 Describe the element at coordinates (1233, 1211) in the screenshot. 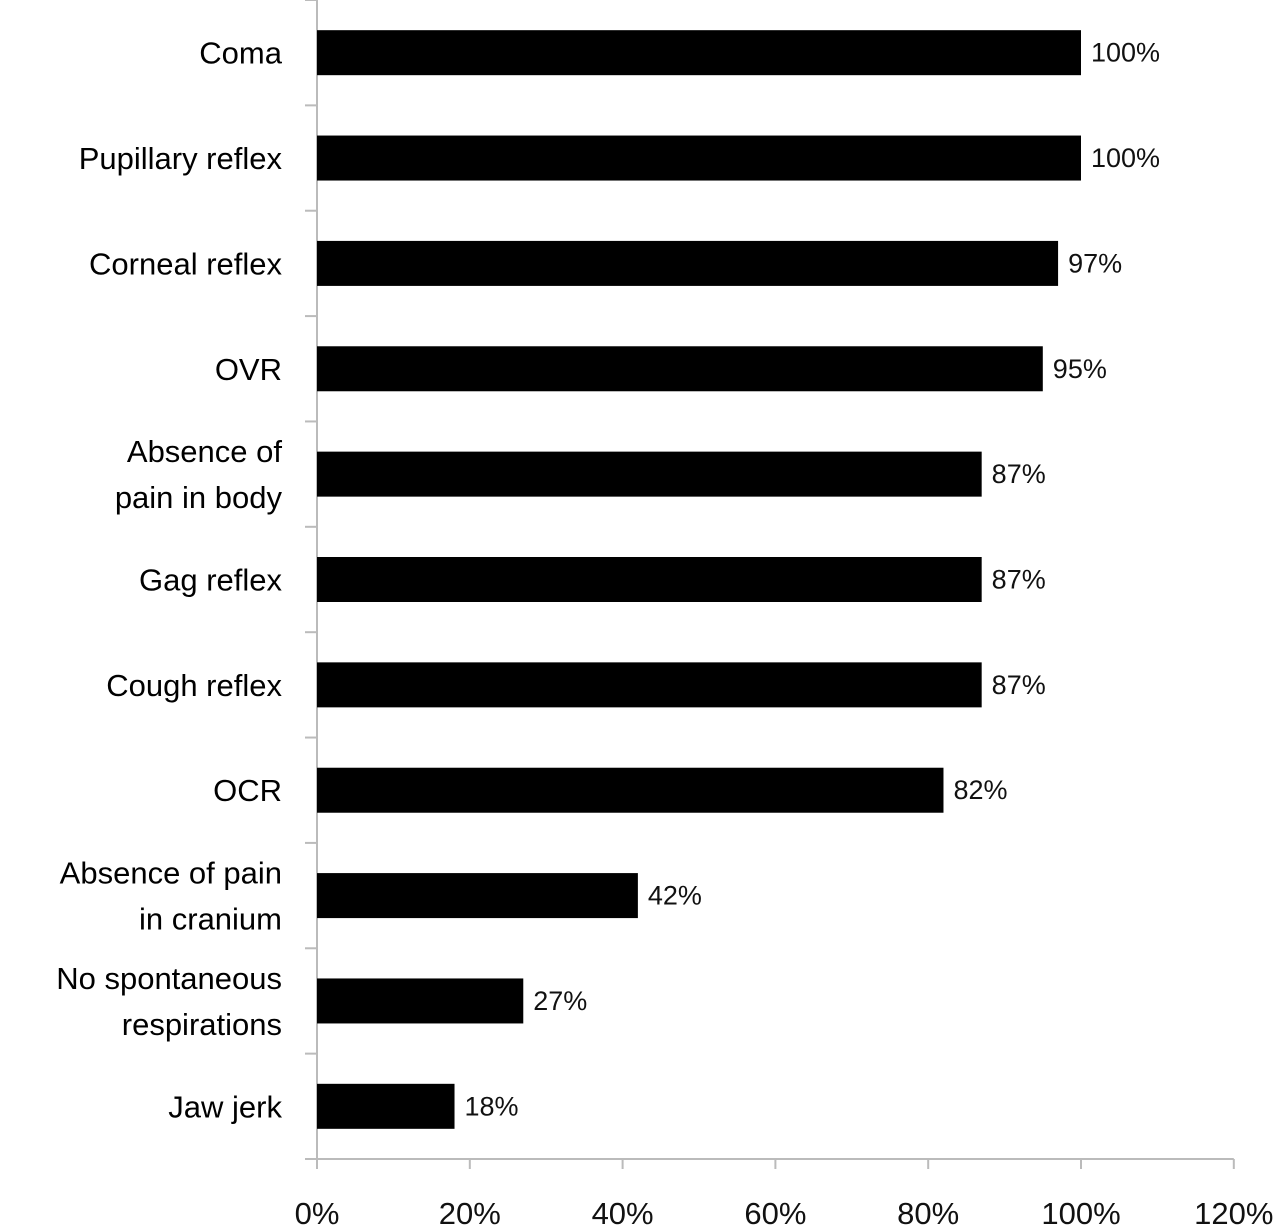

I see `x-tick-label: 120%` at that location.